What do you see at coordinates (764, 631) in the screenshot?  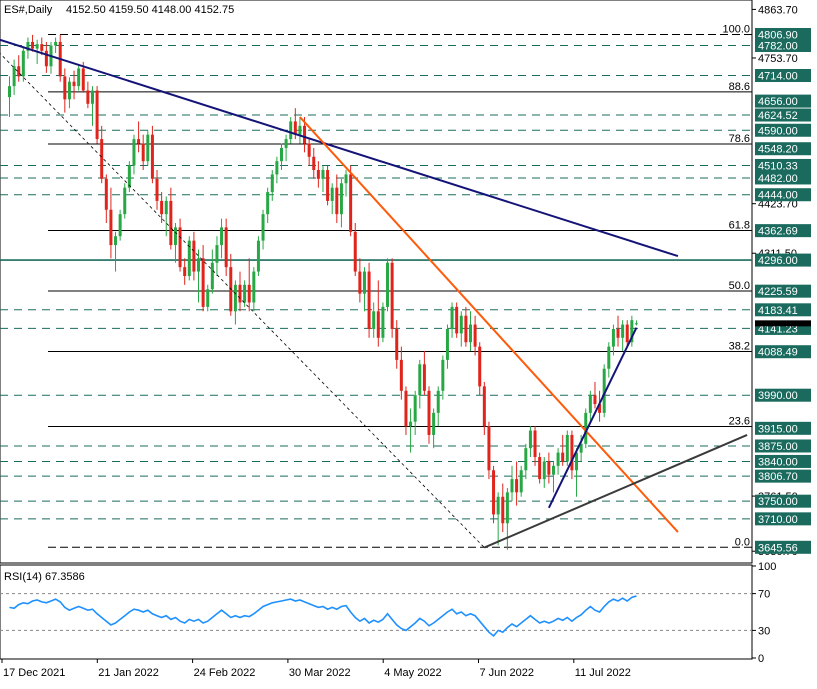 I see `rsi-axis-label: 30` at bounding box center [764, 631].